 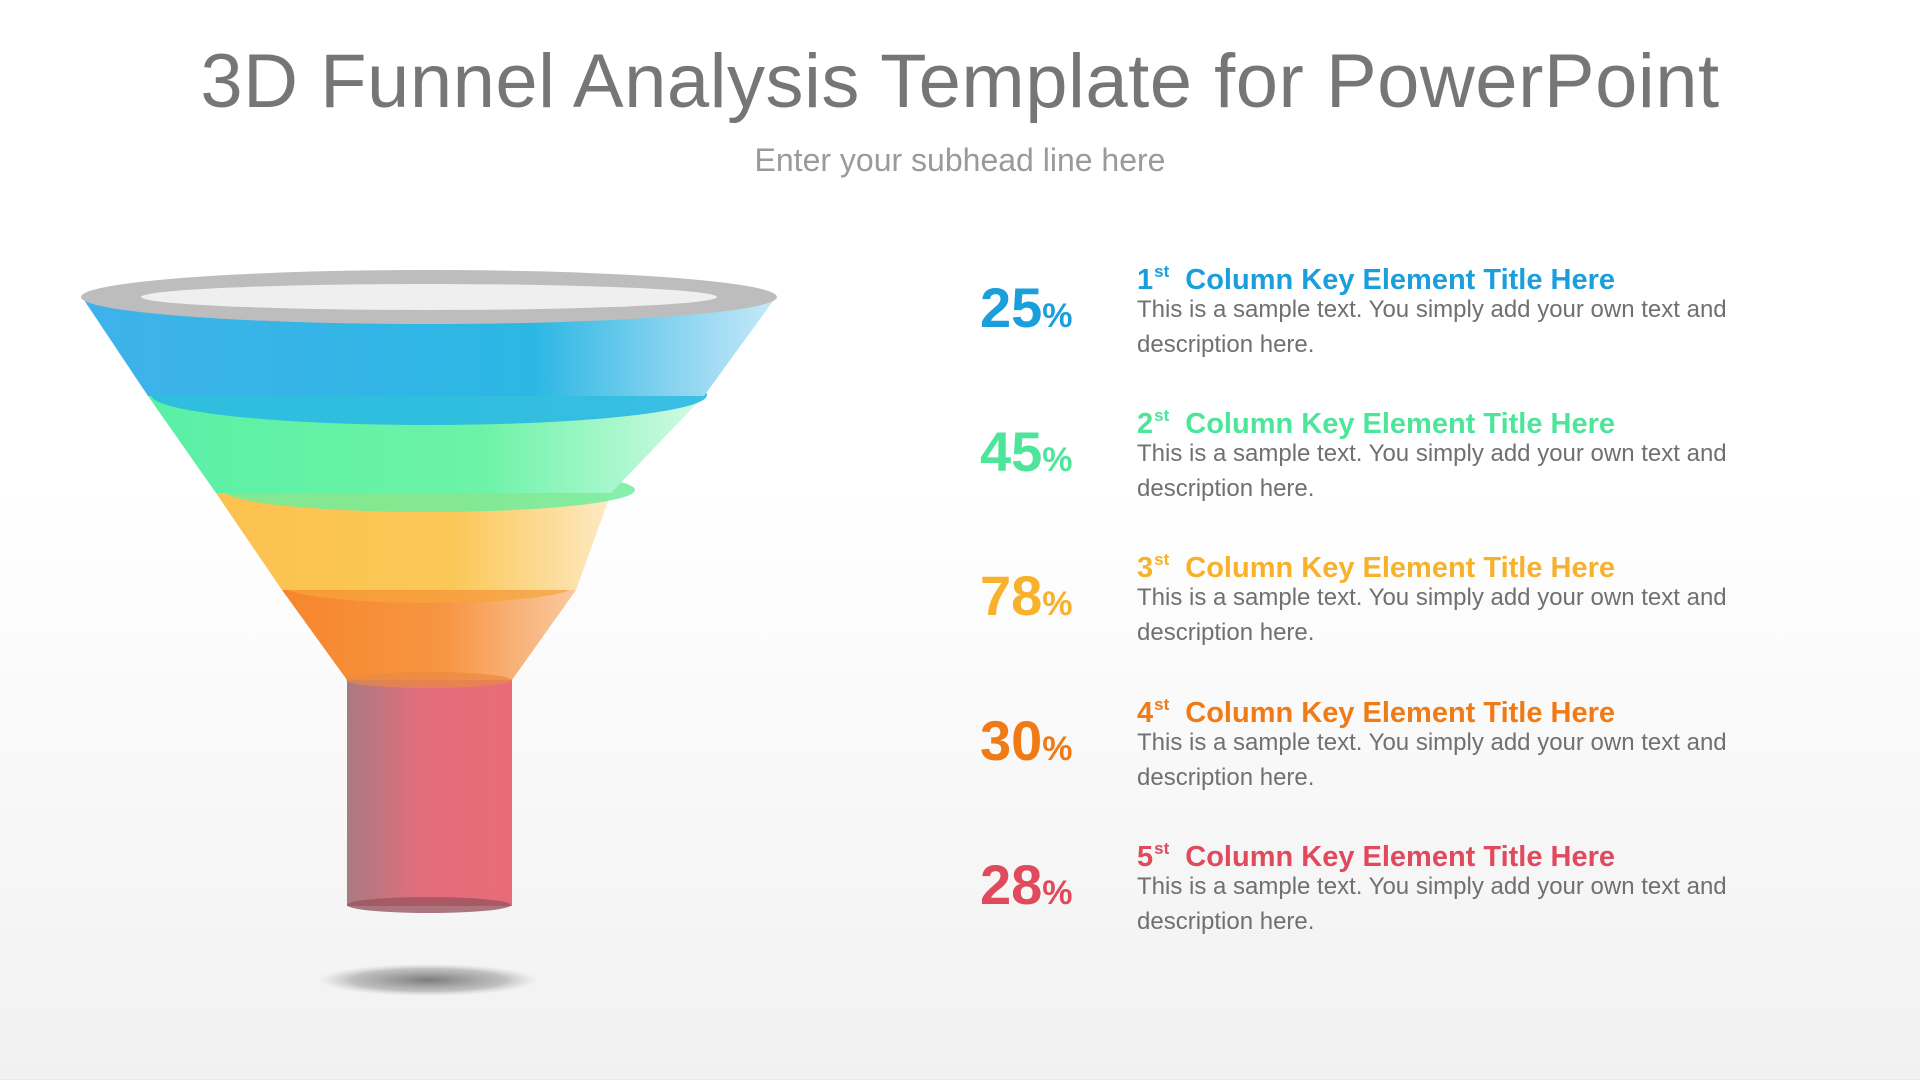 I want to click on funnel-spout, so click(x=429, y=793).